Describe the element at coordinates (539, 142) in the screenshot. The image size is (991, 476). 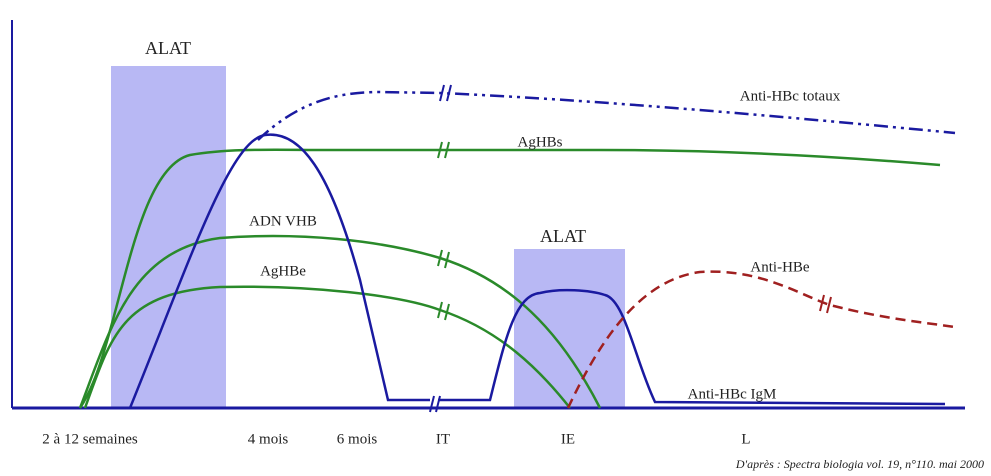
I see `label: AgHBs` at that location.